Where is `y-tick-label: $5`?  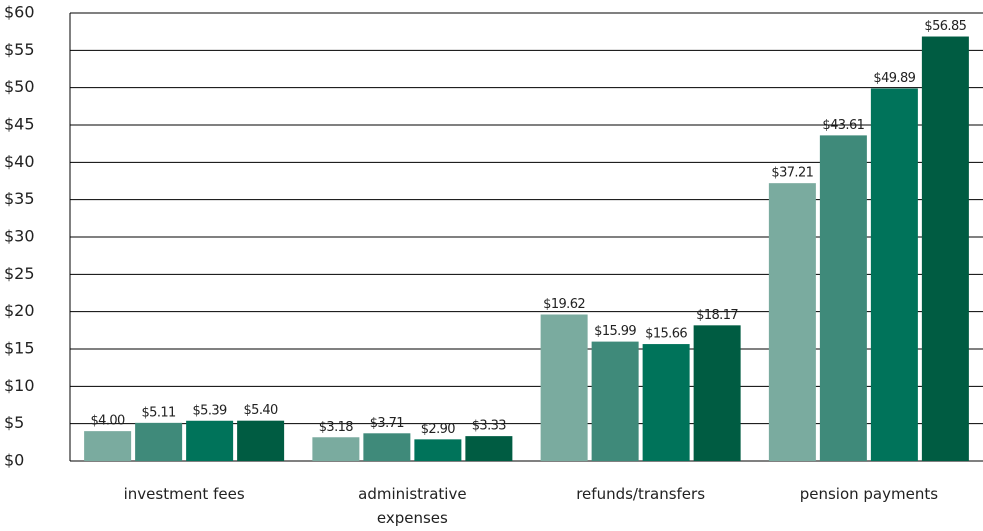
y-tick-label: $5 is located at coordinates (14, 422).